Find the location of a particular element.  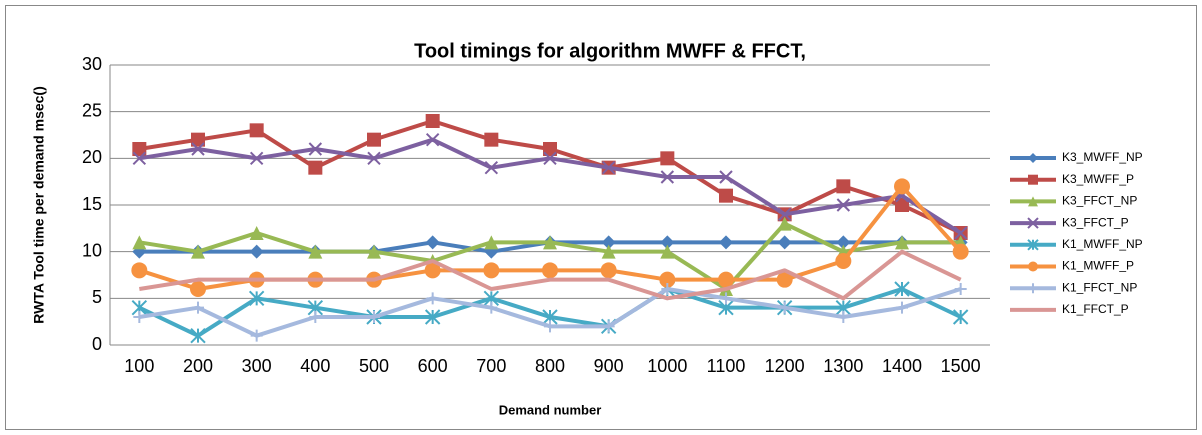

x-tick-label: 900 is located at coordinates (609, 366).